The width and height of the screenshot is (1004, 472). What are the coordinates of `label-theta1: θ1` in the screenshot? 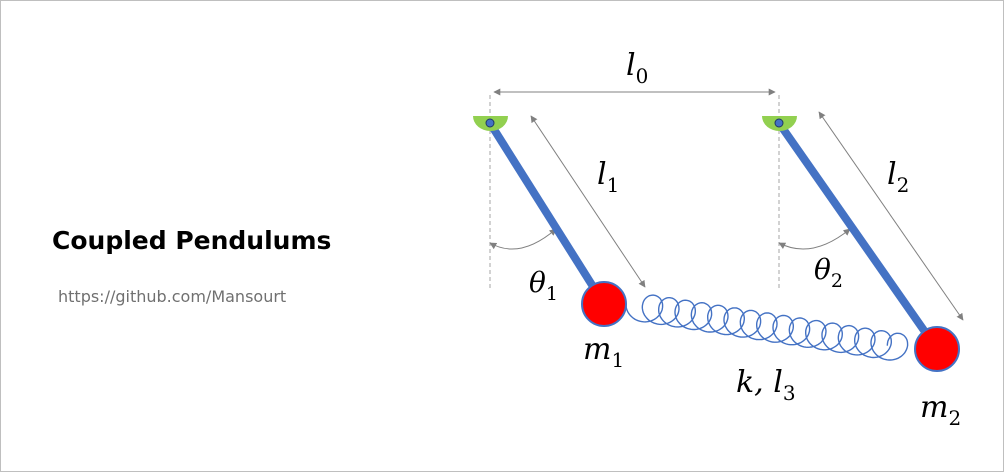 It's located at (543, 285).